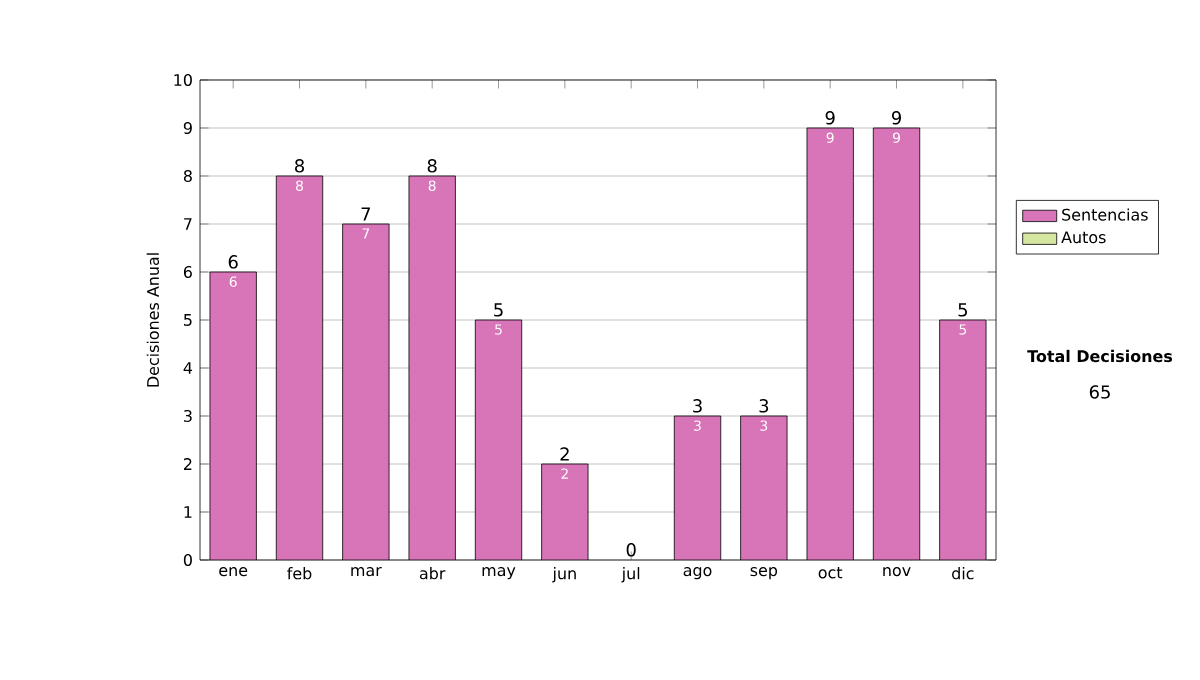 Image resolution: width=1200 pixels, height=680 pixels. I want to click on text: 65, so click(1099, 392).